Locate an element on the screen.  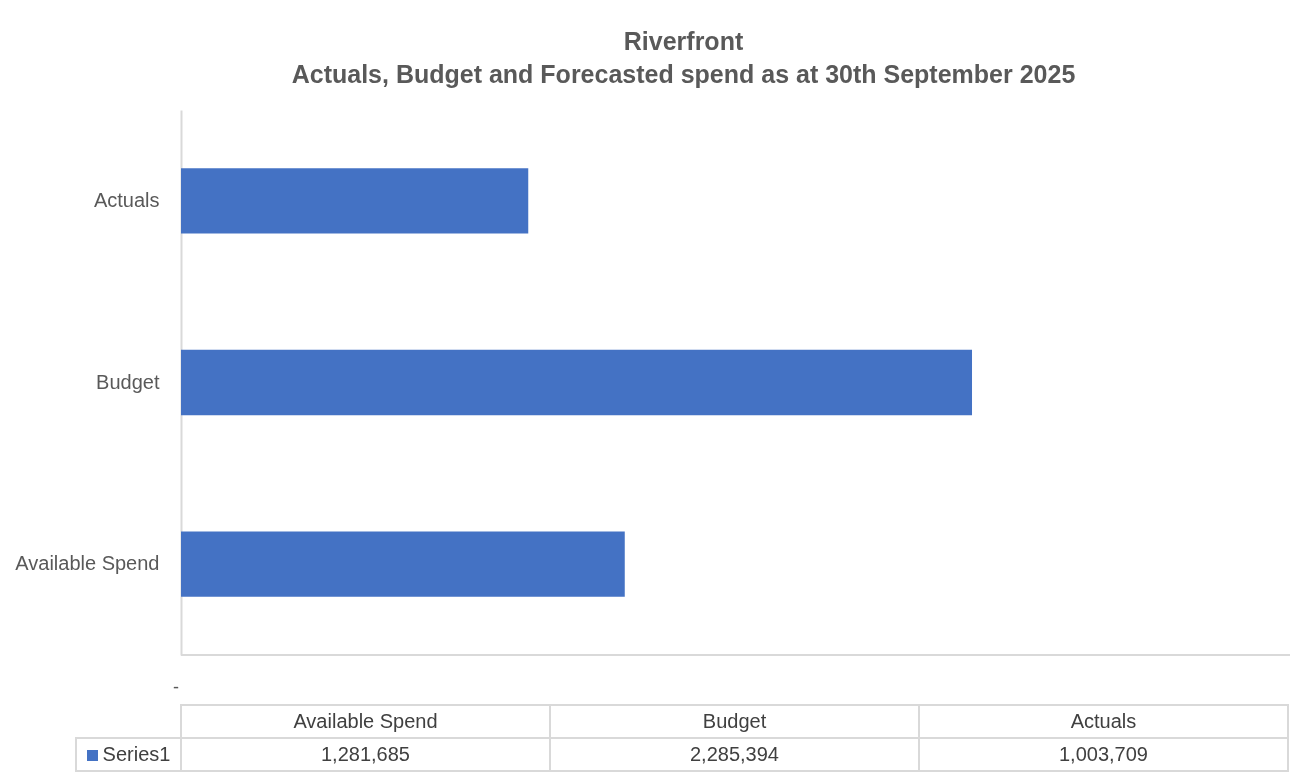
category-label: Actuals is located at coordinates (1103, 721).